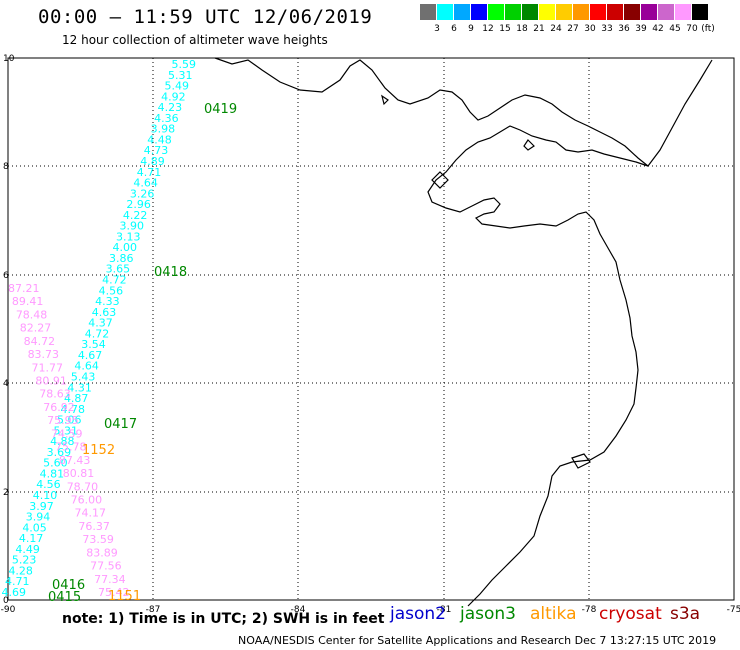 The width and height of the screenshot is (740, 650). I want to click on swh-label-jason3: 3.54, so click(93, 344).